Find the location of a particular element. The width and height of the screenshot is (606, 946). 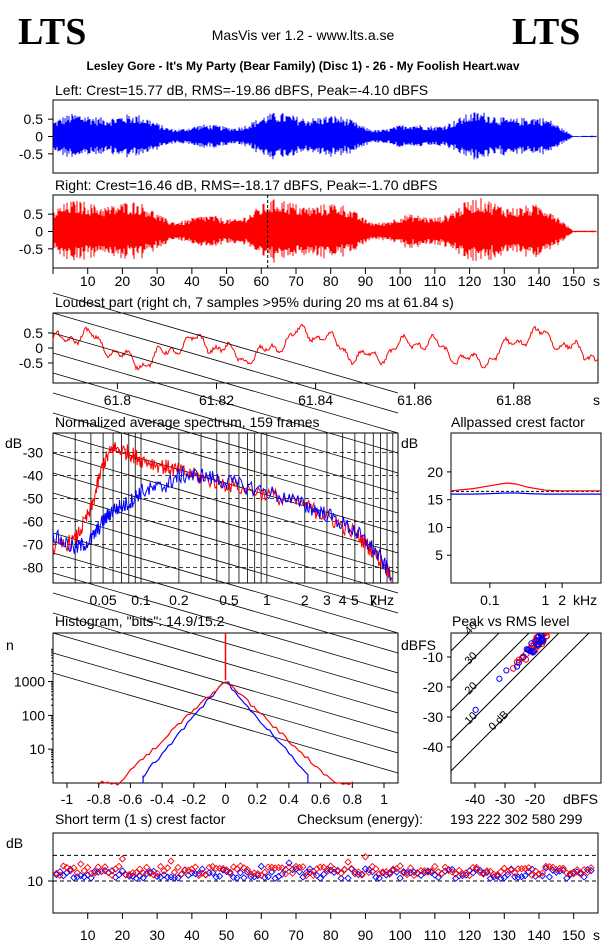

right-waveform-ytick: 0 is located at coordinates (39, 232).